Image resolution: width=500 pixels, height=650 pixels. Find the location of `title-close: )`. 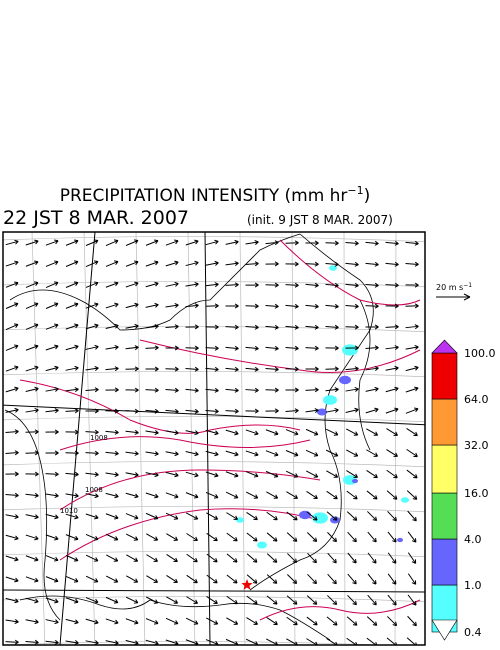

title-close: ) is located at coordinates (367, 196).